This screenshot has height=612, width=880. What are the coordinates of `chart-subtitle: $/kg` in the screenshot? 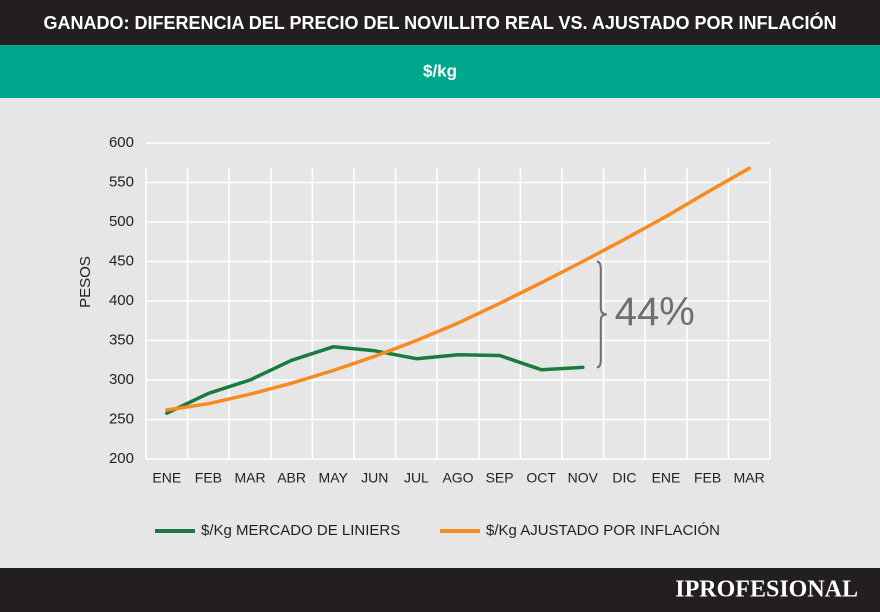 It's located at (440, 70).